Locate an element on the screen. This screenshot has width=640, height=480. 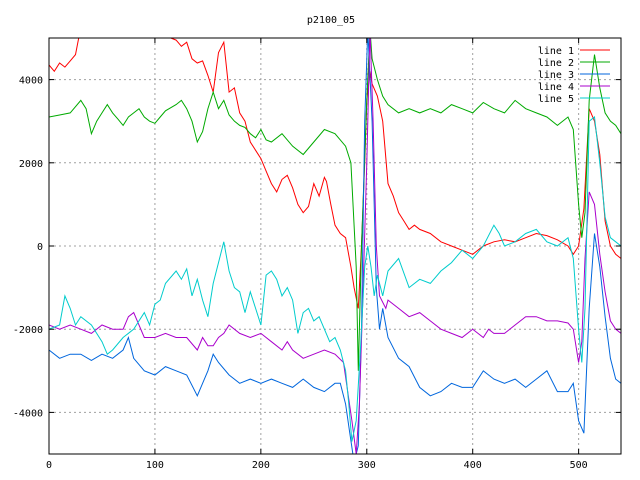
x-tick-label: 0 is located at coordinates (49, 465).